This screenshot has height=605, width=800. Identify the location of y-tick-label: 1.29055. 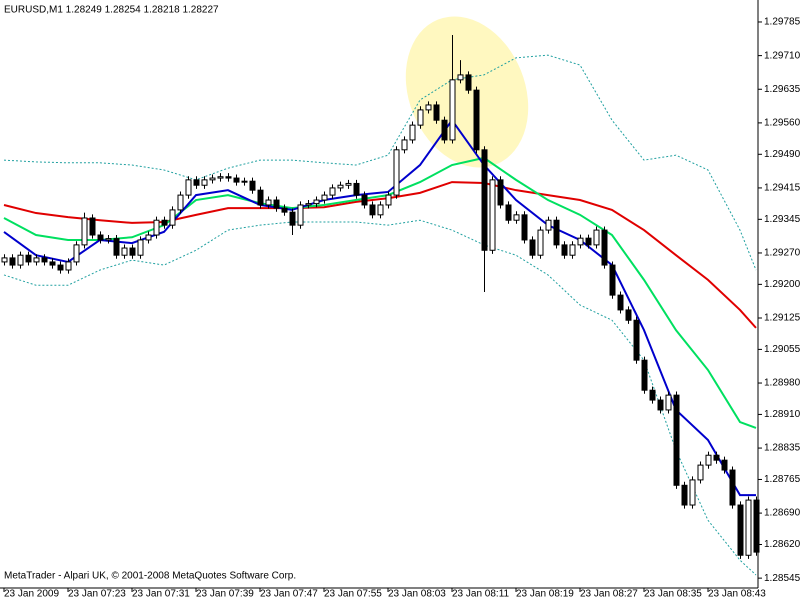
(782, 349).